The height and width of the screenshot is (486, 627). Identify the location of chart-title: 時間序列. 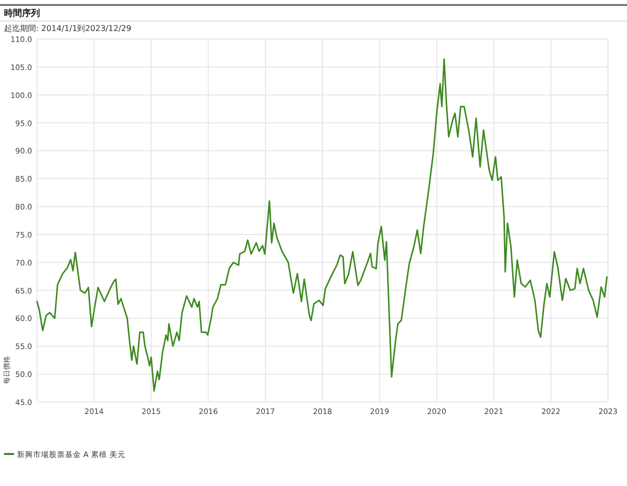
(22, 13).